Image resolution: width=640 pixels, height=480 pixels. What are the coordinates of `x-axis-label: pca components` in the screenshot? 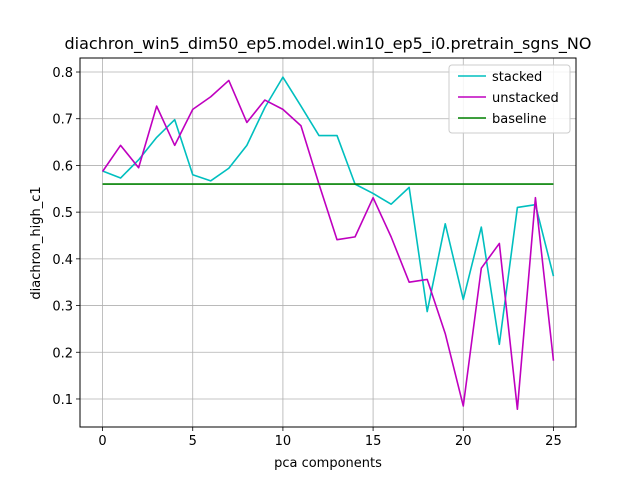 It's located at (328, 463).